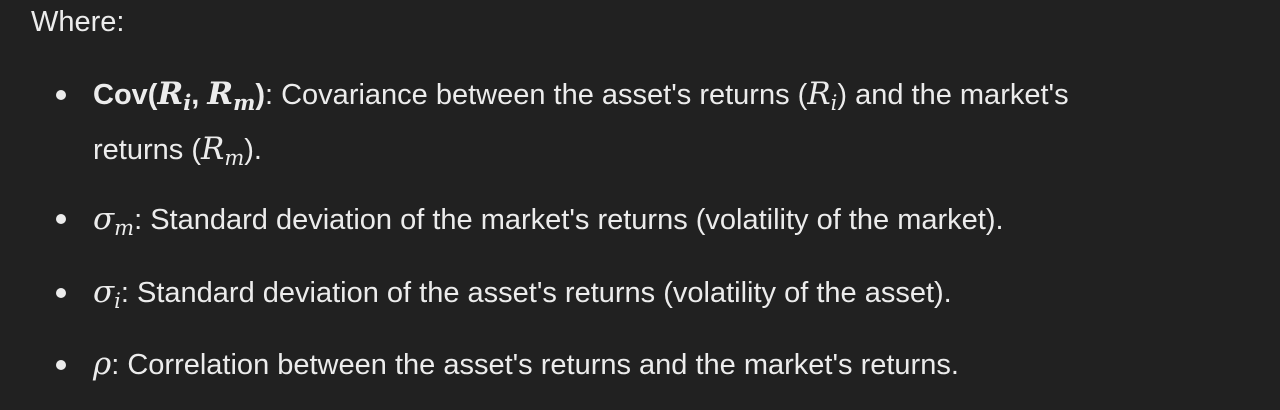 This screenshot has height=410, width=1280. What do you see at coordinates (260, 95) in the screenshot?
I see `term-cov-suffix: )` at bounding box center [260, 95].